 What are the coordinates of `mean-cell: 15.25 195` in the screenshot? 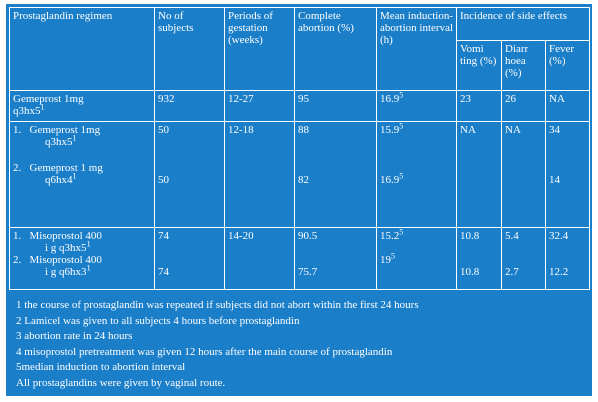 It's located at (416, 258).